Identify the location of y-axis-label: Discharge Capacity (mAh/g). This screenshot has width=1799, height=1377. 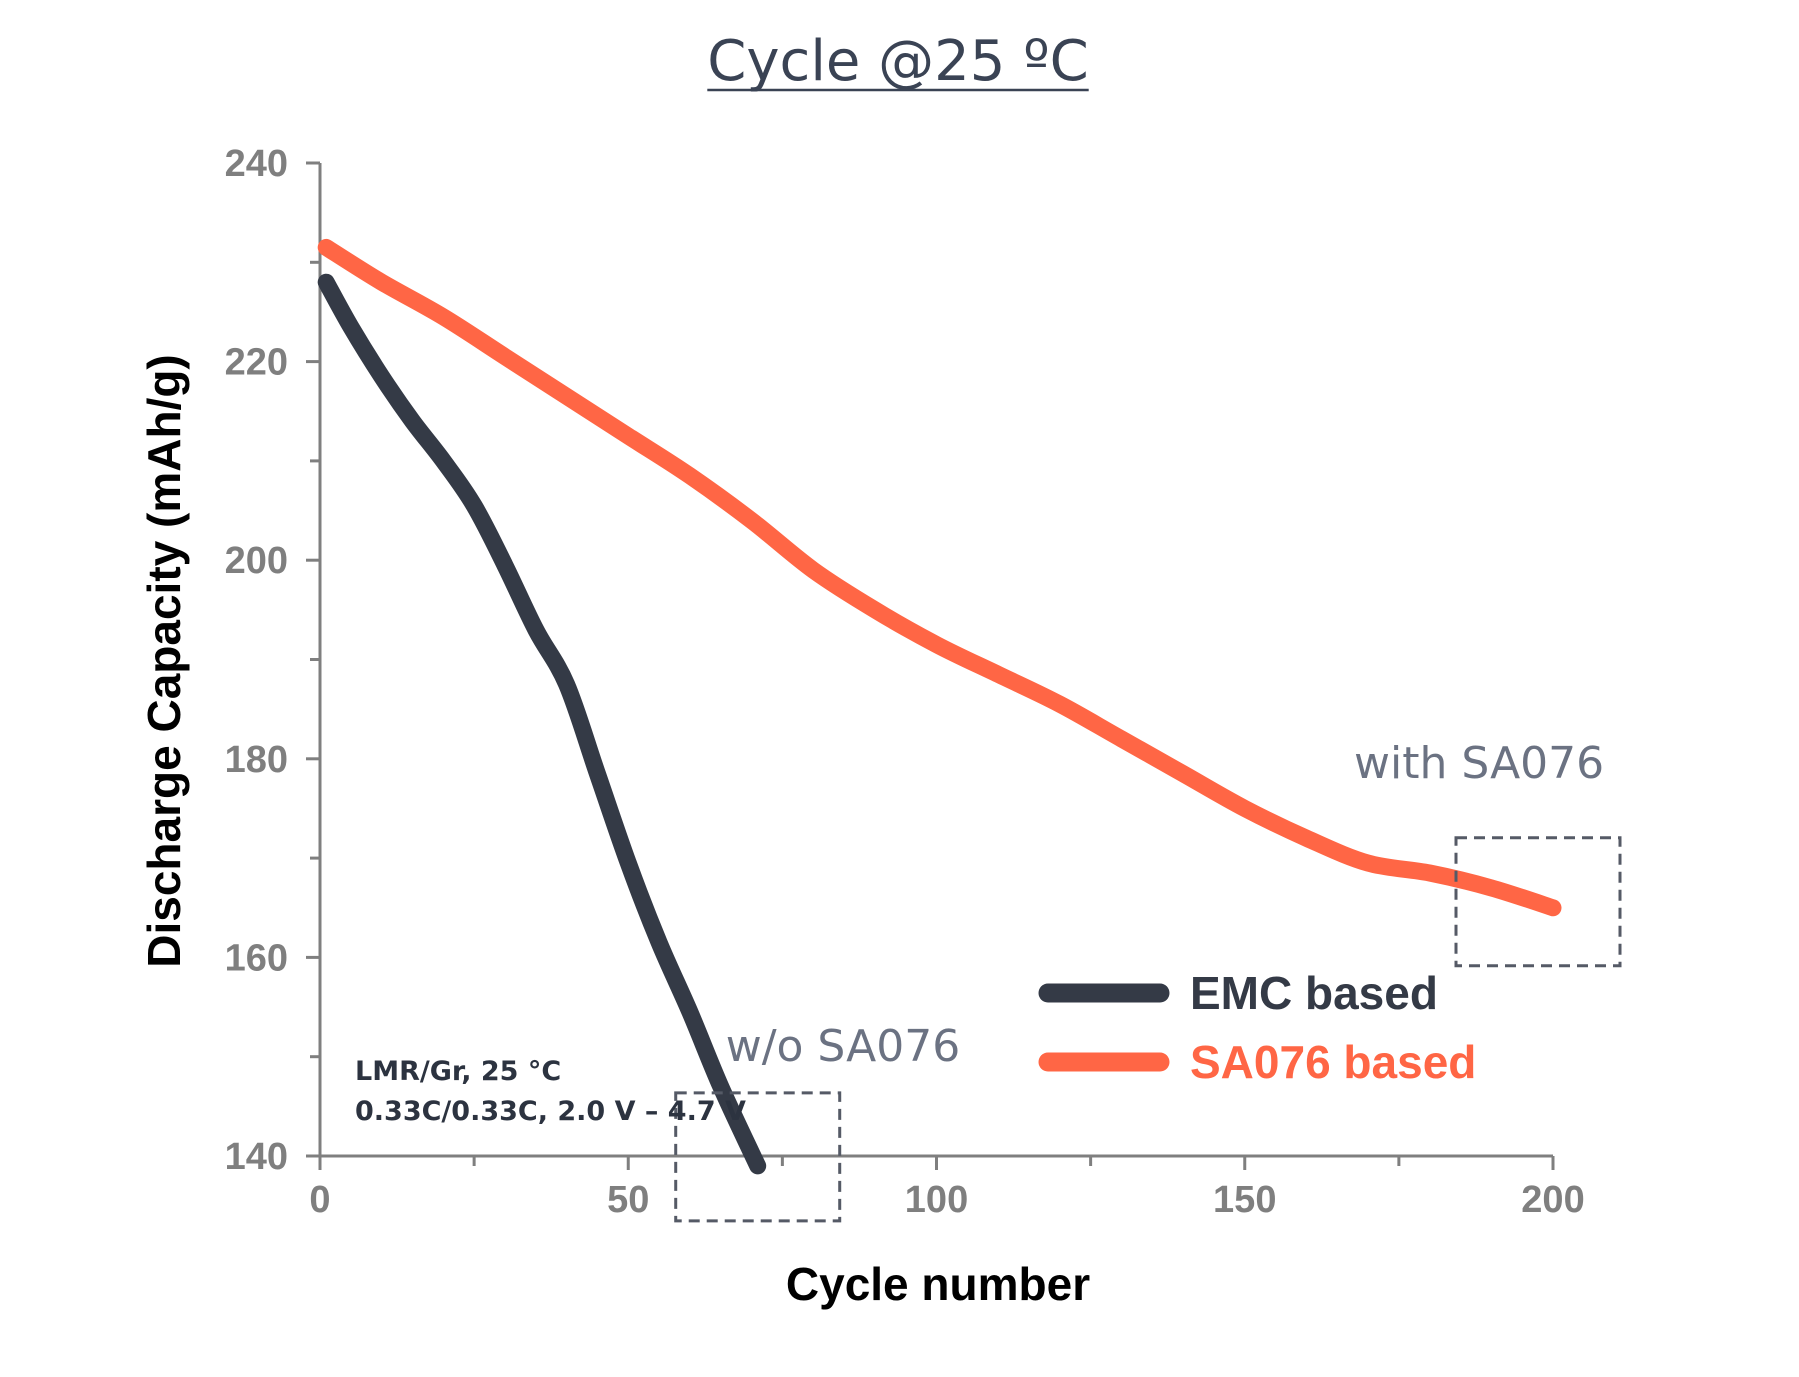
(164, 660).